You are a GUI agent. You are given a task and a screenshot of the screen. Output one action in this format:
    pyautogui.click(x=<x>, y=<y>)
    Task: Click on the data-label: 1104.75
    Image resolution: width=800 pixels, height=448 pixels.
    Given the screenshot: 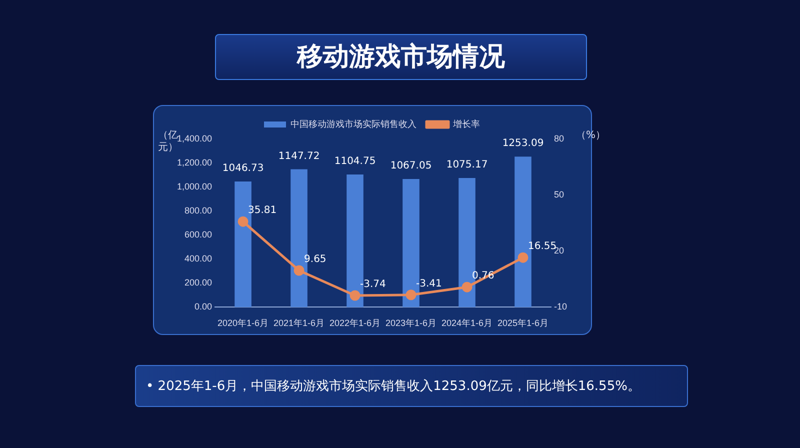 What is the action you would take?
    pyautogui.click(x=355, y=162)
    